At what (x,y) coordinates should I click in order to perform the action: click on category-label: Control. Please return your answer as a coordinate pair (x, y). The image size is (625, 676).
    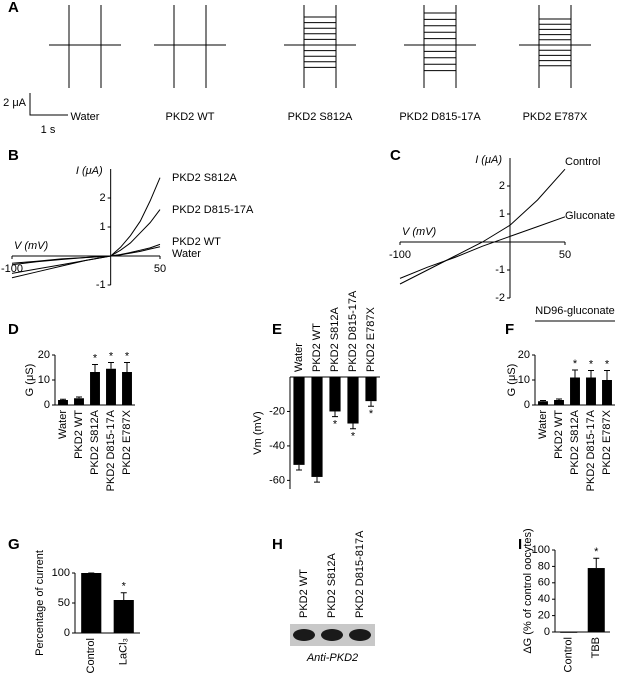
    Looking at the image, I should click on (569, 654).